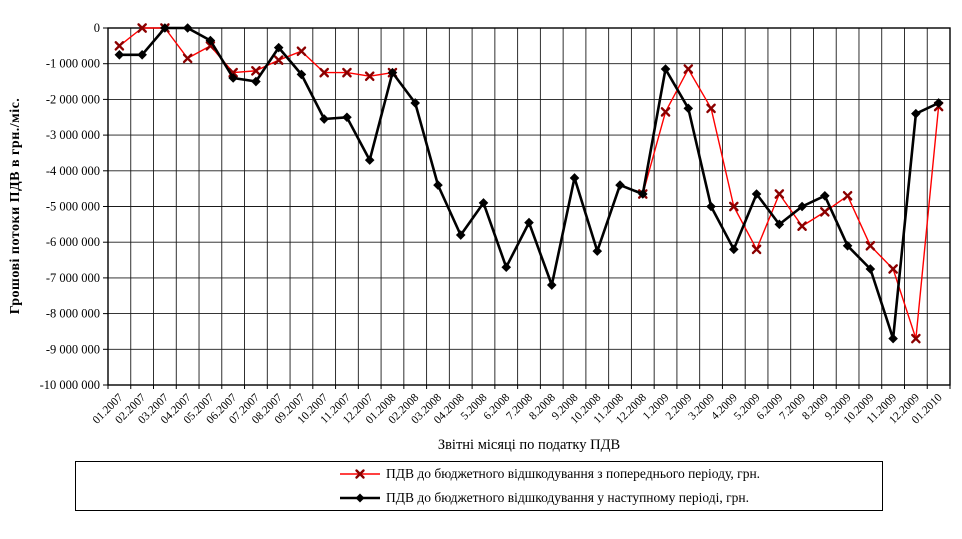 The image size is (962, 539). I want to click on svg-text: -4 000 000, so click(73, 171).